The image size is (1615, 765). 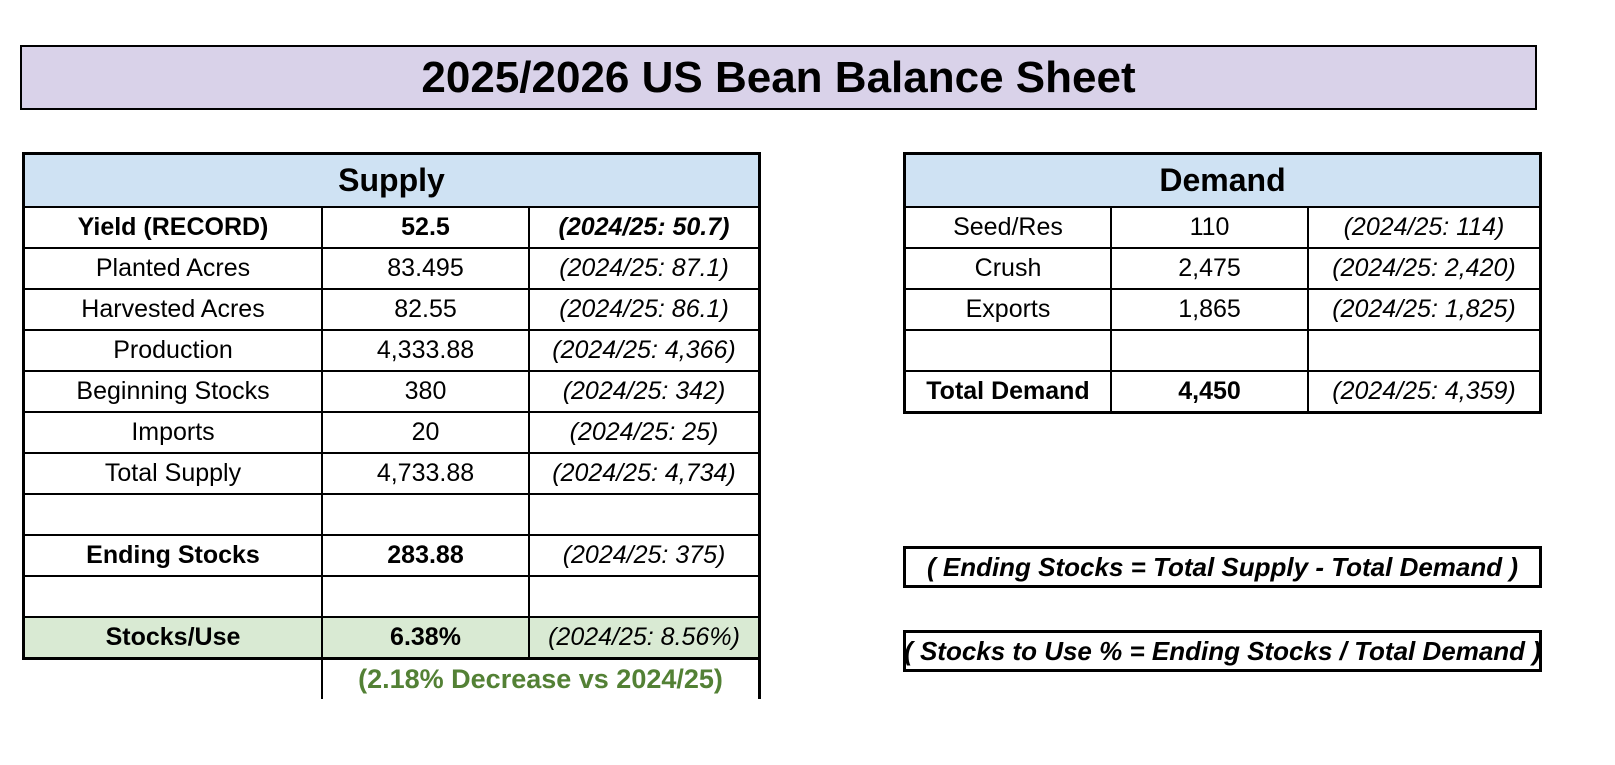 I want to click on demand-header: Demand, so click(x=1222, y=181).